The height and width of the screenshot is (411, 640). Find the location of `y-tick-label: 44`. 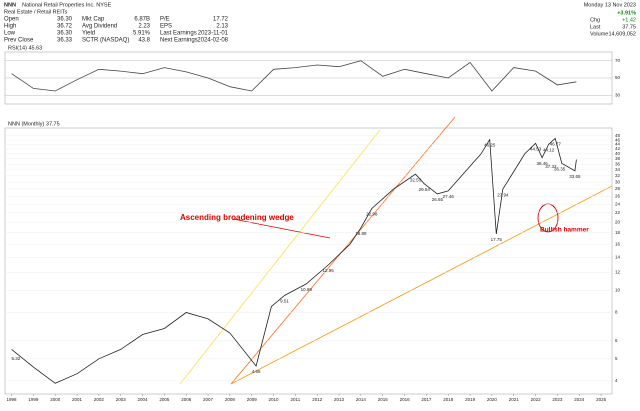

y-tick-label: 44 is located at coordinates (618, 144).